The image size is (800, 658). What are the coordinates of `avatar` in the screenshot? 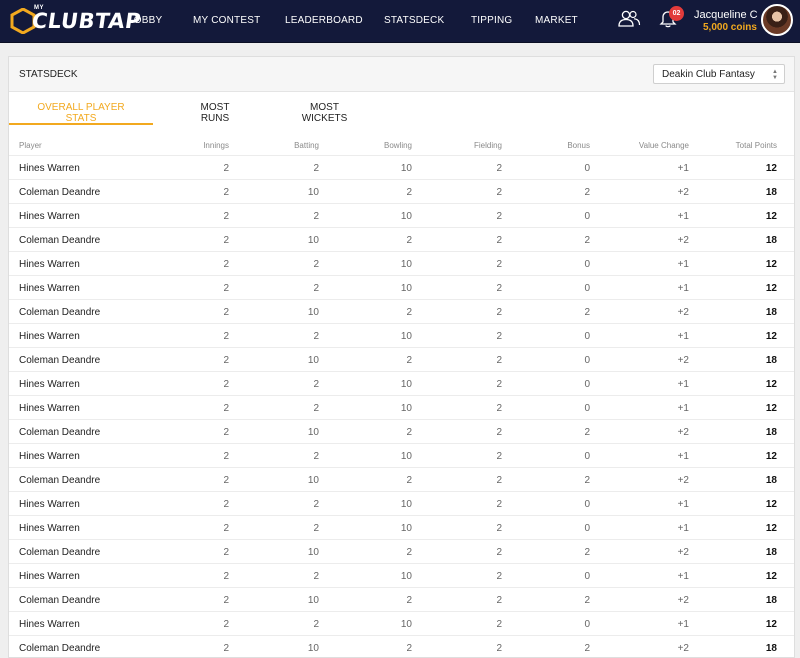 It's located at (777, 20).